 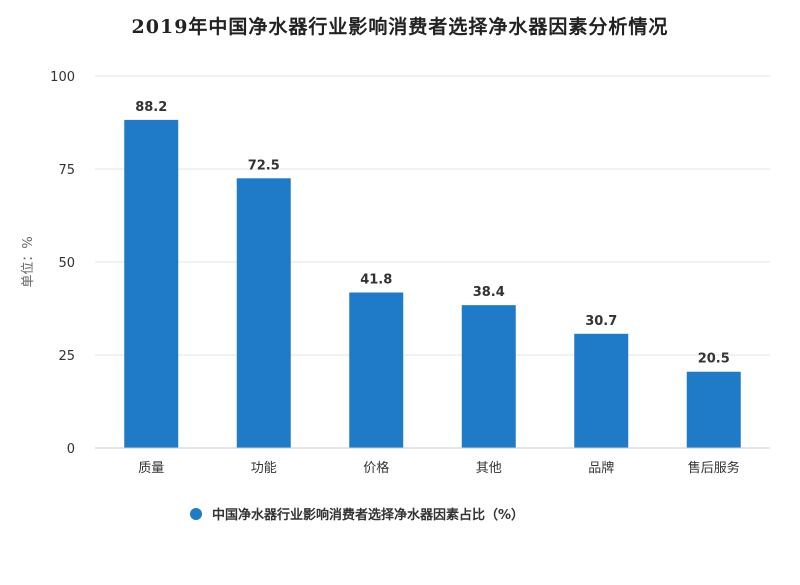 I want to click on value-label: 20.5, so click(x=714, y=359).